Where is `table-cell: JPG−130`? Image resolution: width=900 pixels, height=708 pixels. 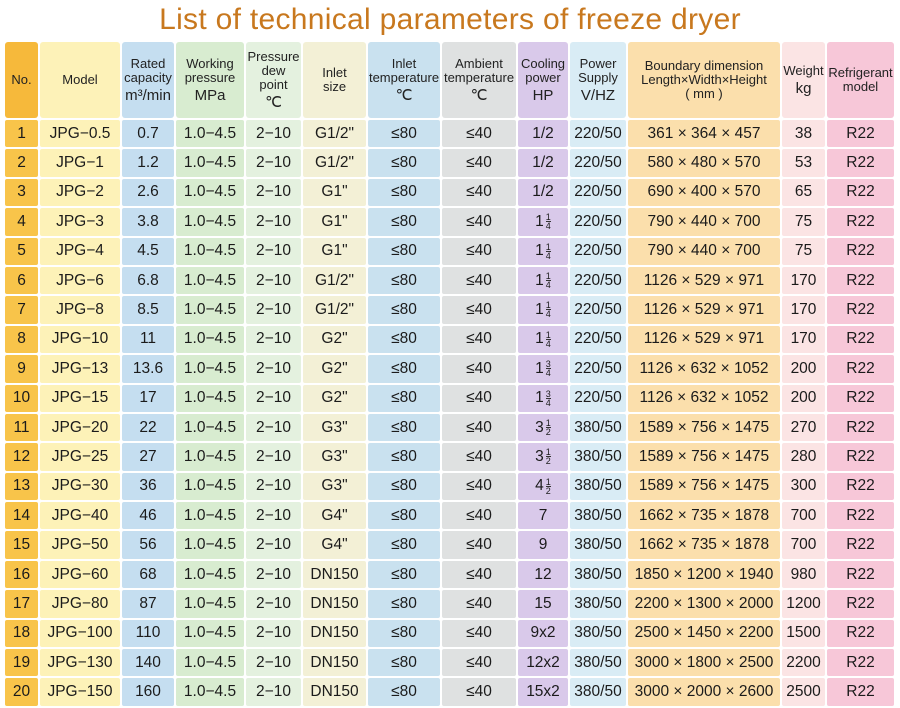
table-cell: JPG−130 is located at coordinates (80, 663).